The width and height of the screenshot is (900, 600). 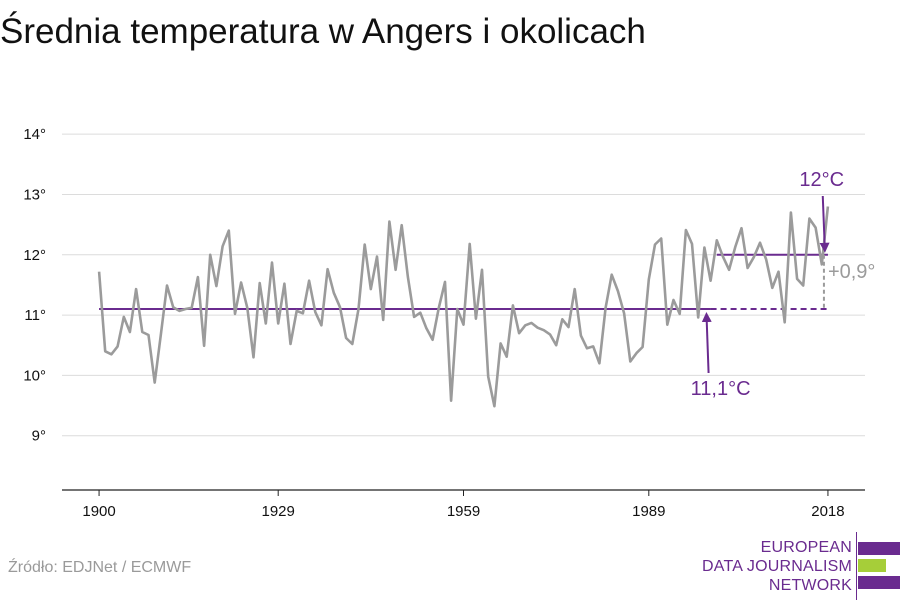 What do you see at coordinates (706, 343) in the screenshot?
I see `arrow-11-1c` at bounding box center [706, 343].